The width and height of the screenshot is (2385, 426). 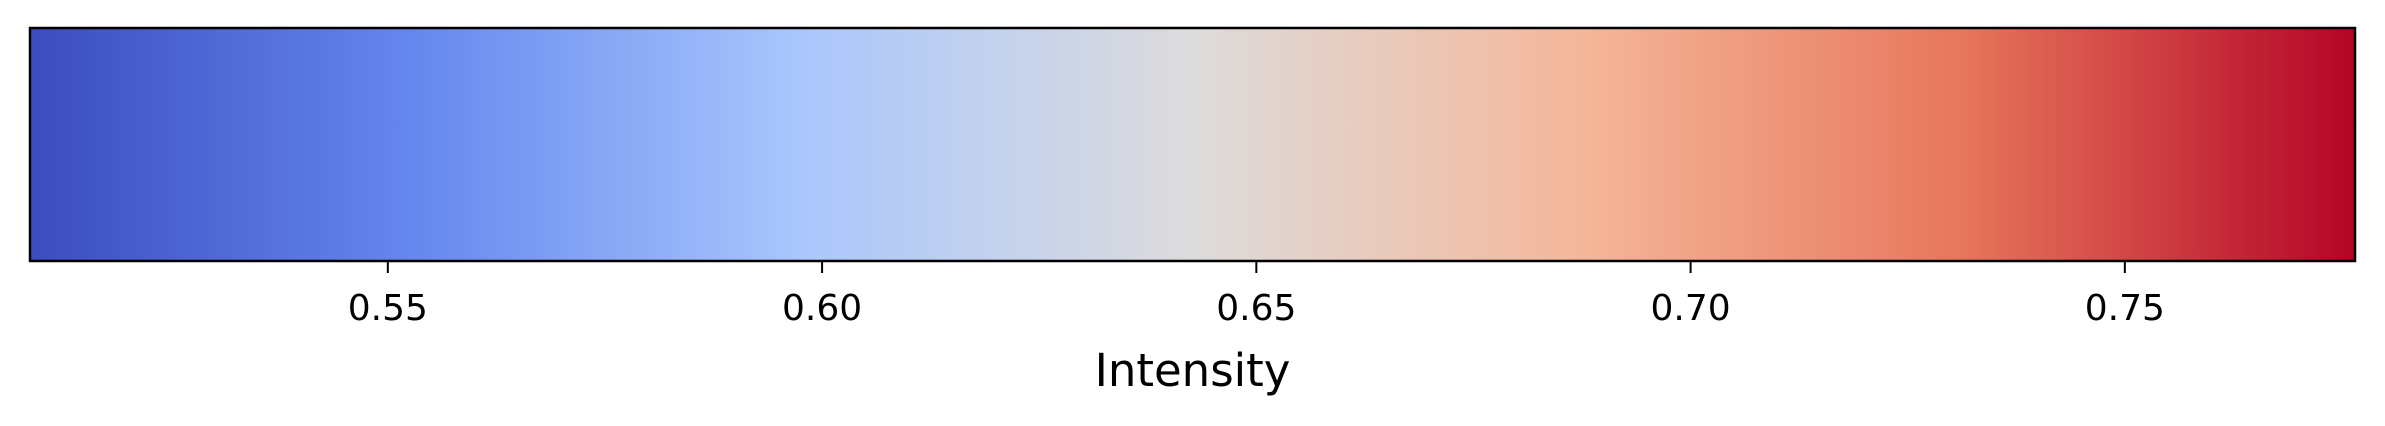 I want to click on x-tick-label: 0.70, so click(x=1691, y=308).